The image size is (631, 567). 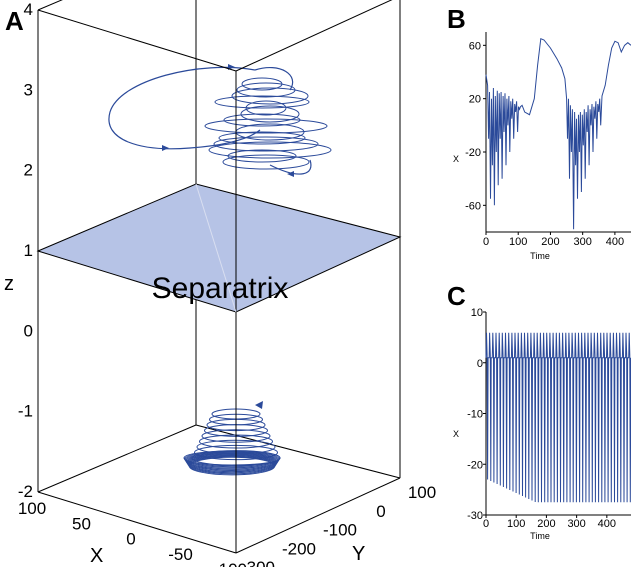 What do you see at coordinates (475, 100) in the screenshot?
I see `panel-b-y-tick-20: 20` at bounding box center [475, 100].